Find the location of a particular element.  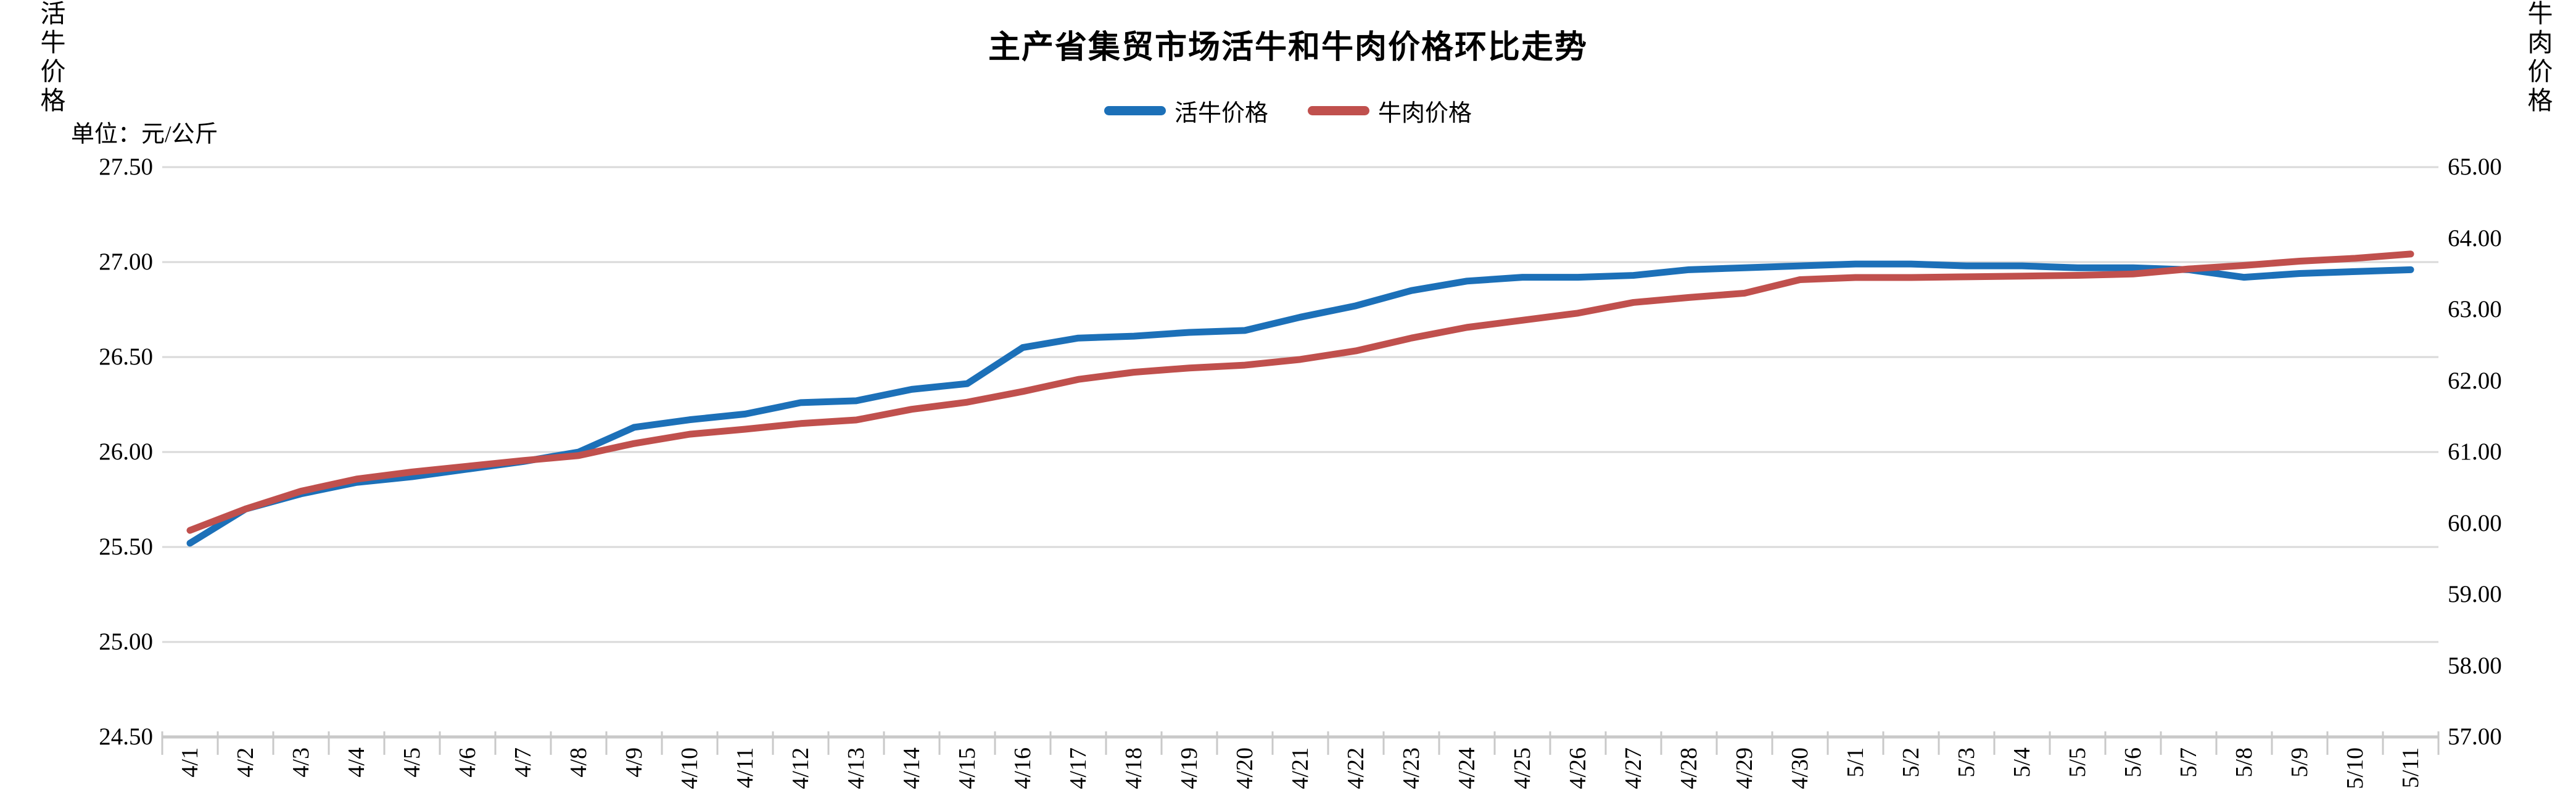

x-axis-tick-label: 5/7 is located at coordinates (2189, 762).